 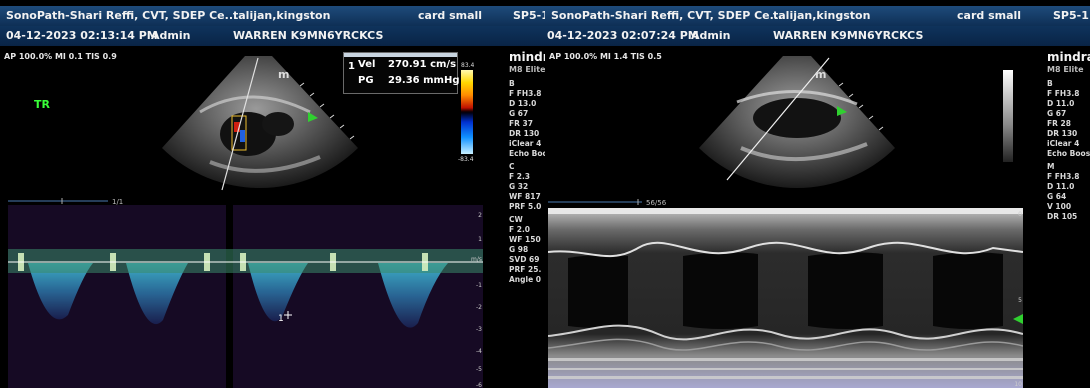 What do you see at coordinates (512, 83) in the screenshot?
I see `left-b-title: B` at bounding box center [512, 83].